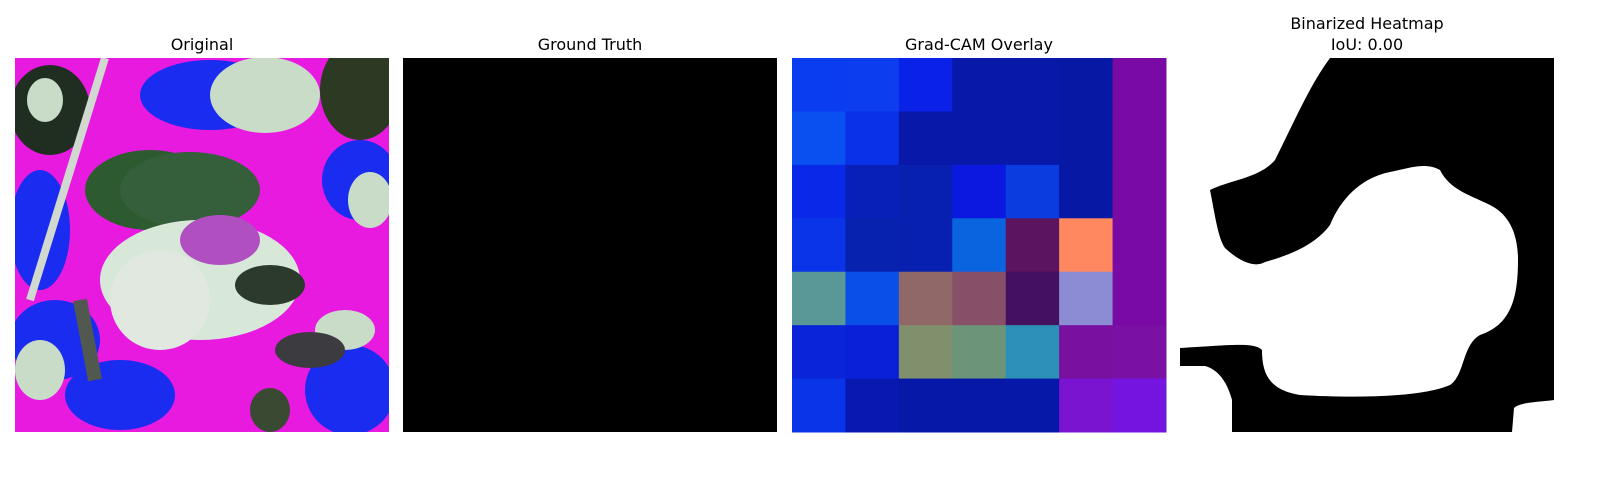 Image resolution: width=1600 pixels, height=500 pixels. Describe the element at coordinates (590, 44) in the screenshot. I see `panel-title: Ground Truth` at that location.